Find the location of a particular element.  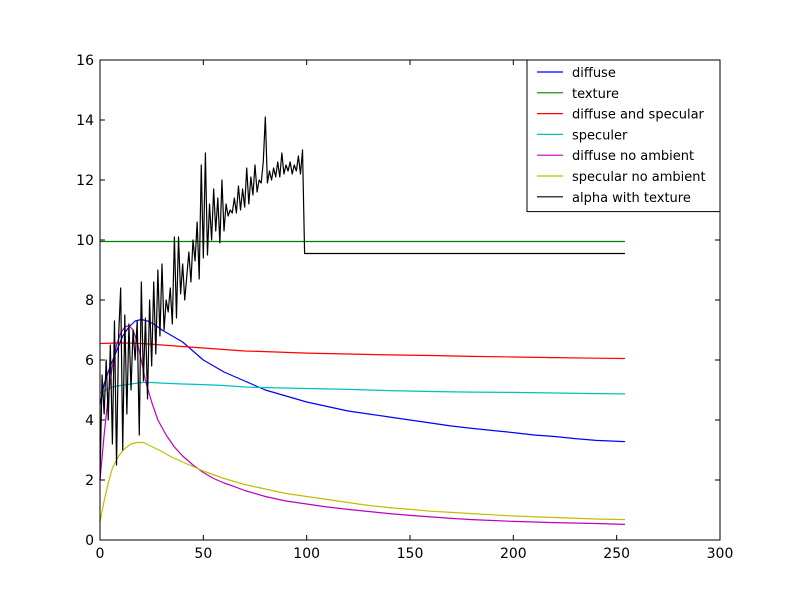

series-line-speculer is located at coordinates (362, 388).